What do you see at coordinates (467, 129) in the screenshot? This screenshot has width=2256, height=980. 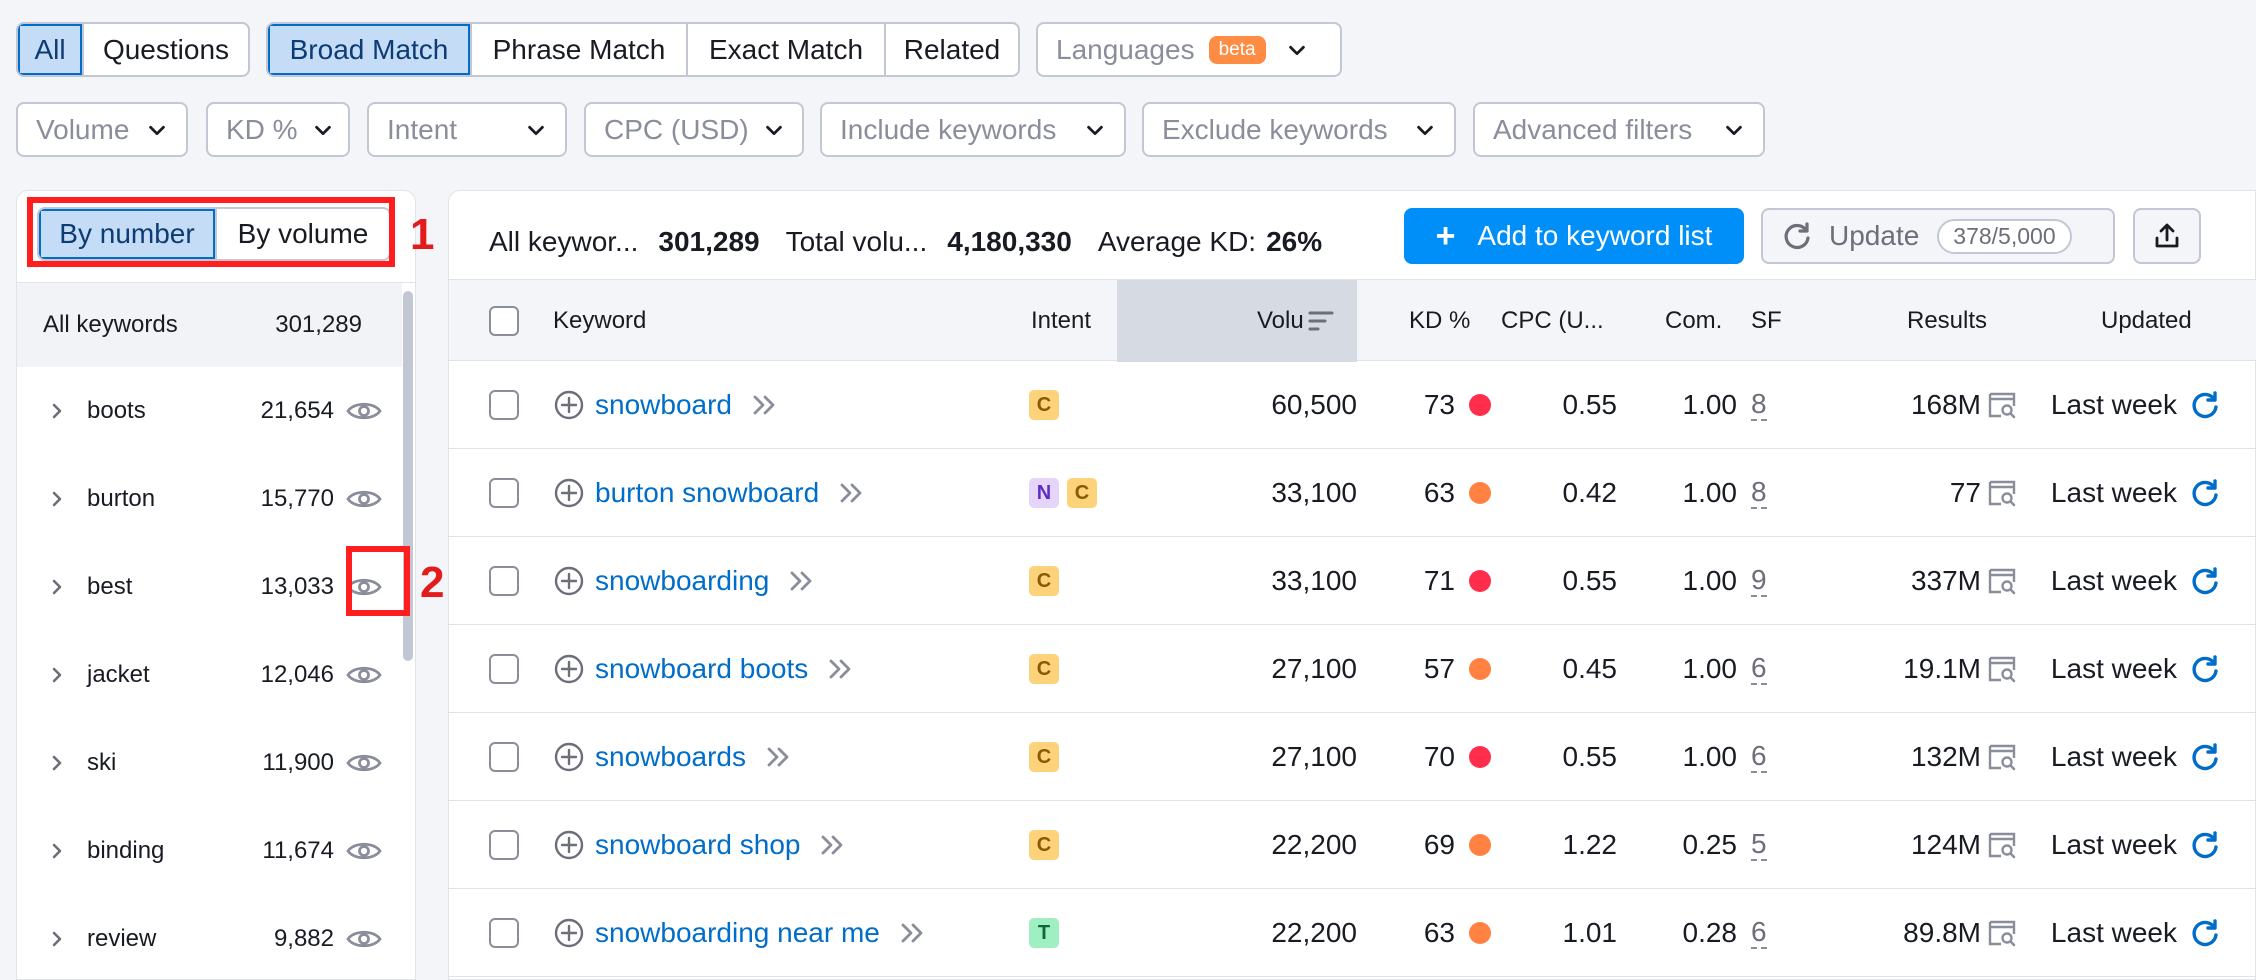 I see `intent-filter: Intent` at bounding box center [467, 129].